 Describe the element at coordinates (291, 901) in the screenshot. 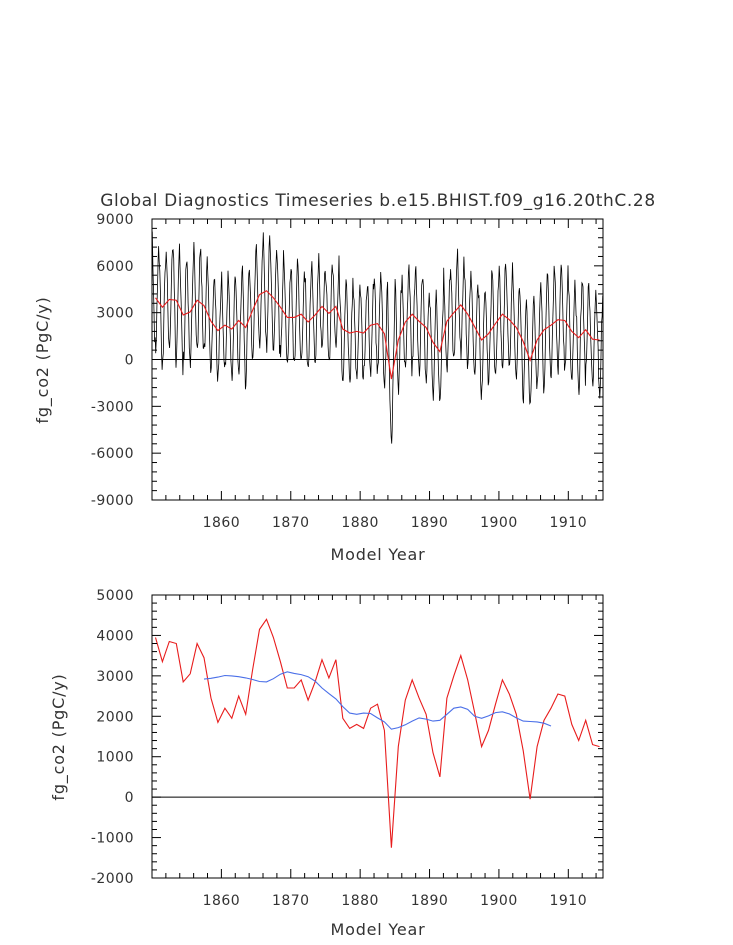

I see `bottom-x-tick-label: 1870` at that location.